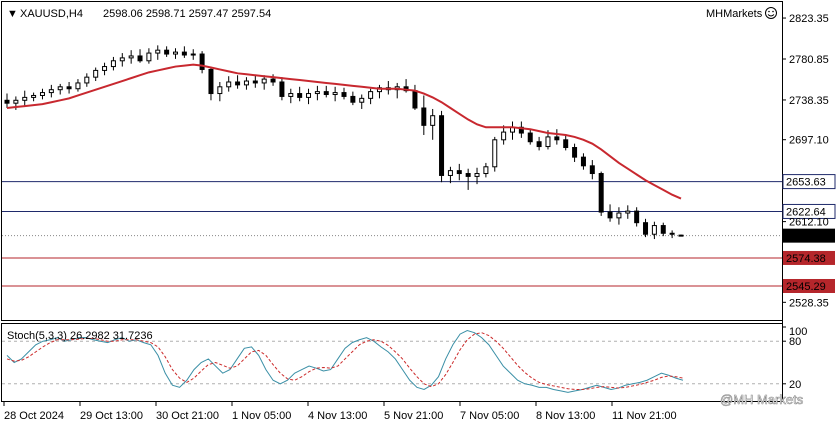 This screenshot has width=839, height=430. I want to click on time-tick-label: 1 Nov 05:00, so click(261, 416).